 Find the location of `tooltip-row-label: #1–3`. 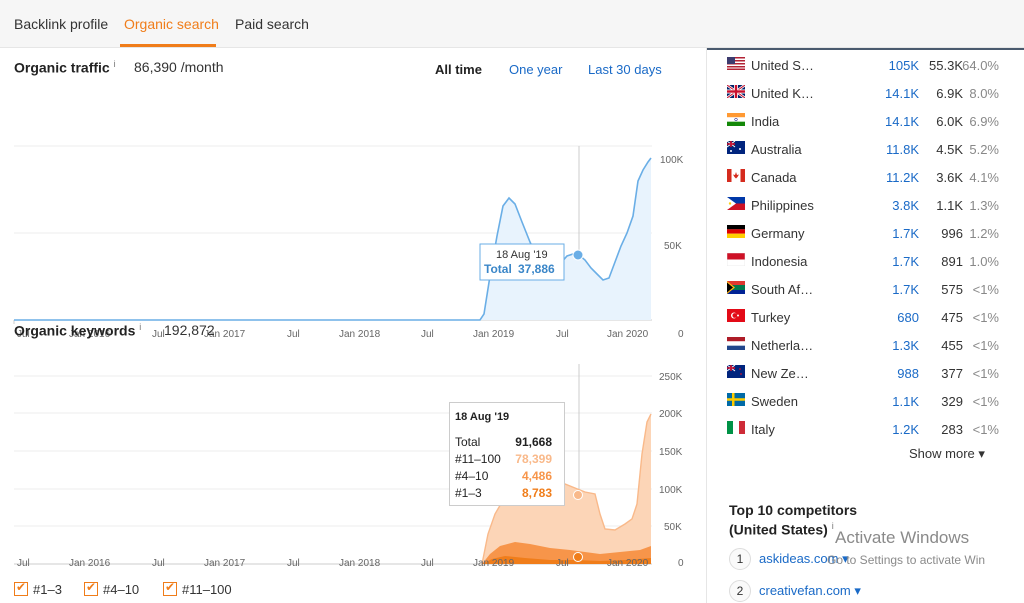

tooltip-row-label: #1–3 is located at coordinates (468, 493).